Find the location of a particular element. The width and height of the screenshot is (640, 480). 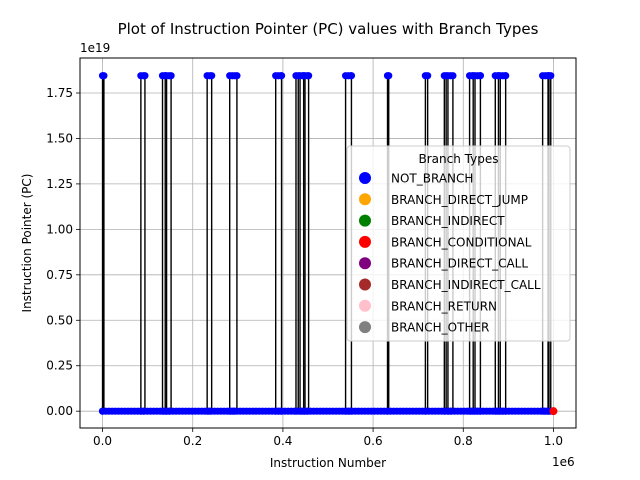

y-tick-label: 0.25 is located at coordinates (59, 366).